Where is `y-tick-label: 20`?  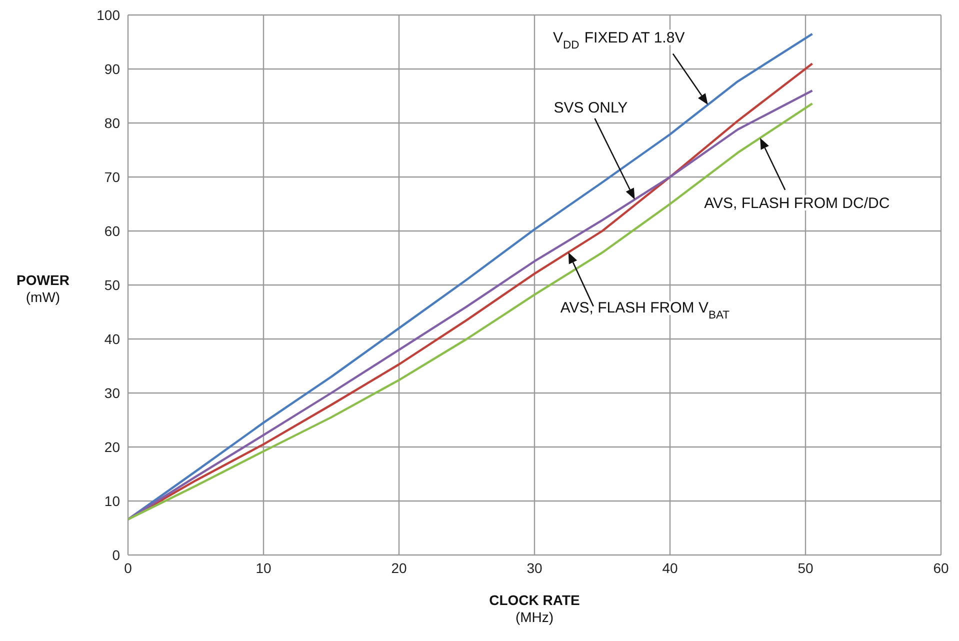
y-tick-label: 20 is located at coordinates (112, 446).